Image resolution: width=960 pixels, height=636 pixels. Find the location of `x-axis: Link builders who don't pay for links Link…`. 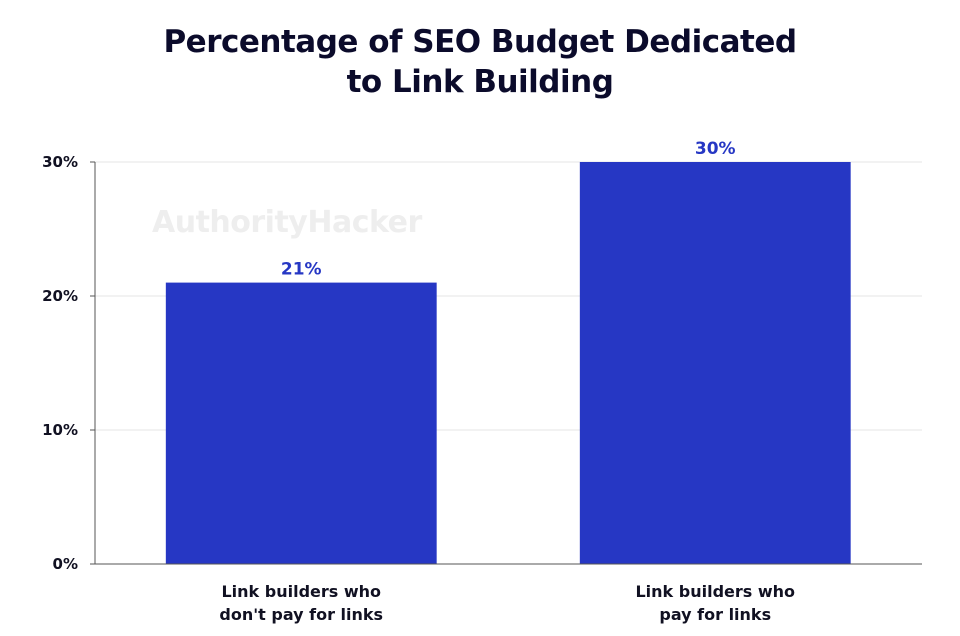

x-axis: Link builders who don't pay for links Link… is located at coordinates (508, 593).